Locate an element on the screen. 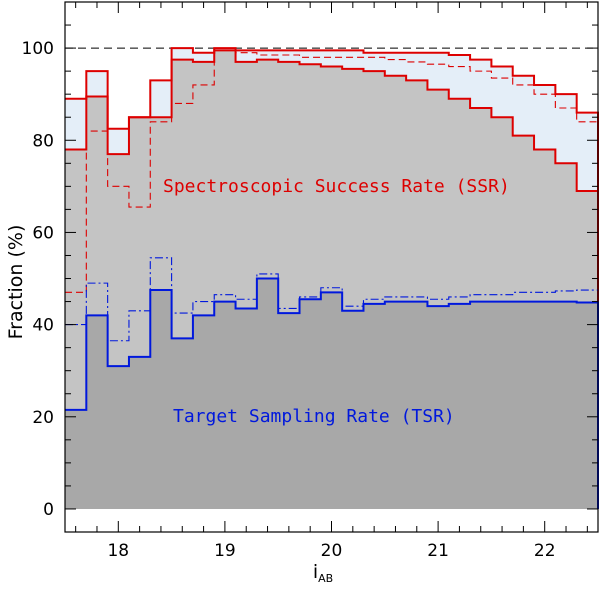  y-tick-label: 40 is located at coordinates (43, 326).